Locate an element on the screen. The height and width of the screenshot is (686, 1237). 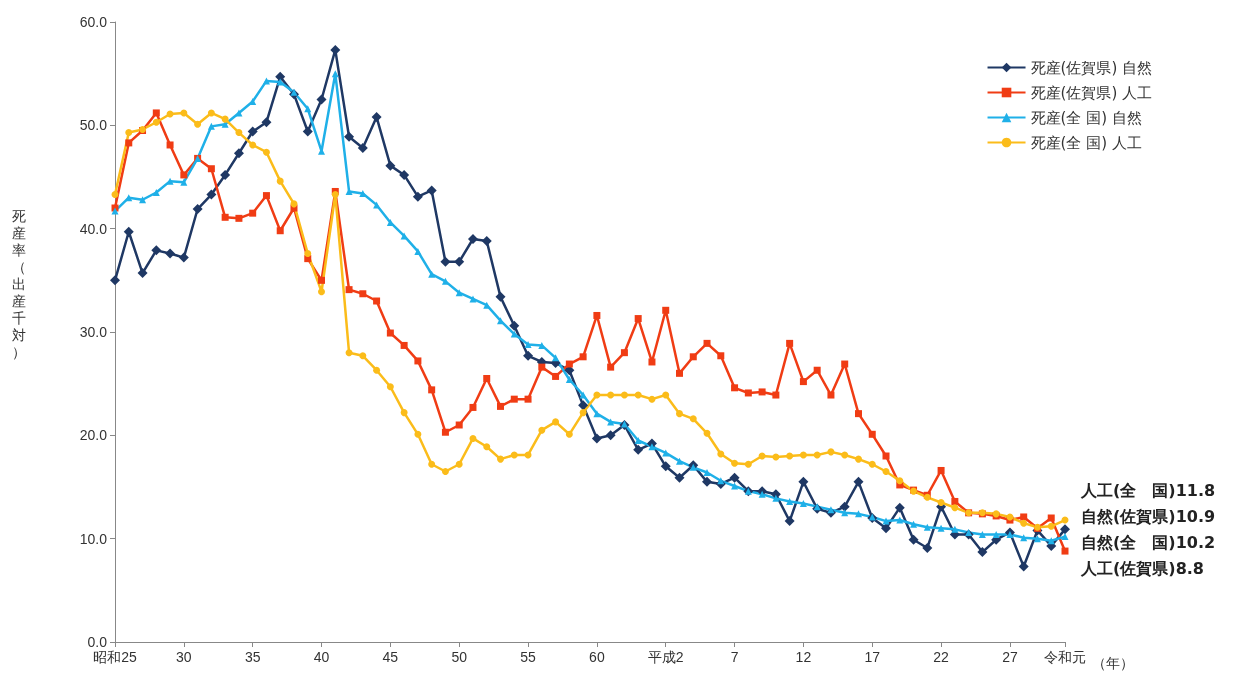
y-tick-label: 40.0 is located at coordinates (93, 228).